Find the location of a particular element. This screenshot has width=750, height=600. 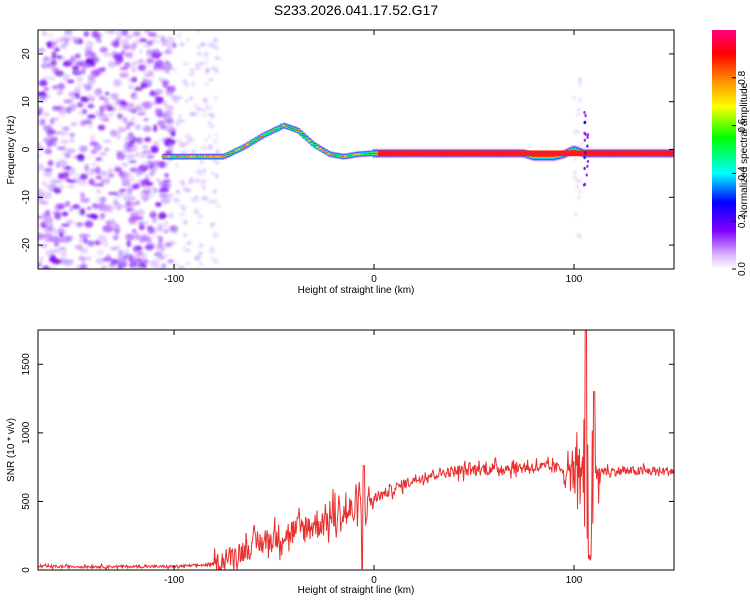

colorbar-tick-label: 0.6 is located at coordinates (742, 125).